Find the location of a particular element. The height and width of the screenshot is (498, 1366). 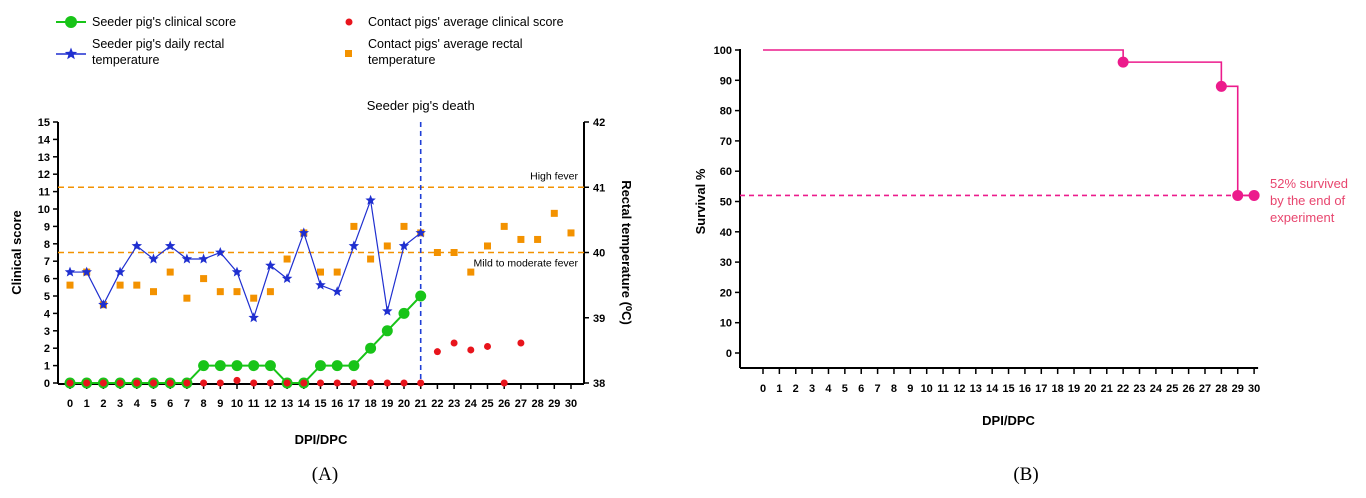

y-tick-label: 15 is located at coordinates (44, 123).